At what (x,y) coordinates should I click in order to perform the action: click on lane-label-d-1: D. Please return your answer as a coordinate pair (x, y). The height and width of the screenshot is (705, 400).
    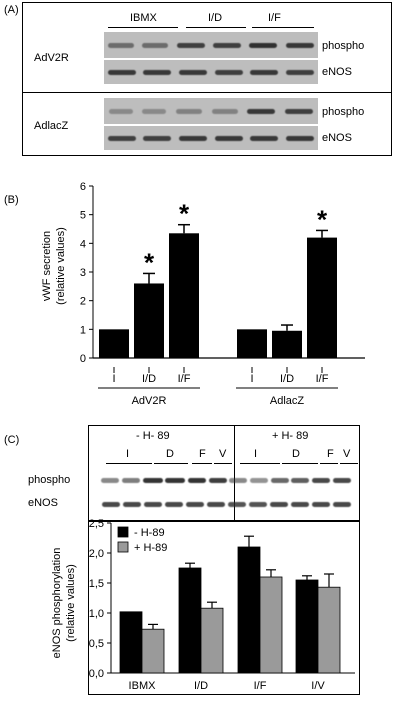
    Looking at the image, I should click on (170, 454).